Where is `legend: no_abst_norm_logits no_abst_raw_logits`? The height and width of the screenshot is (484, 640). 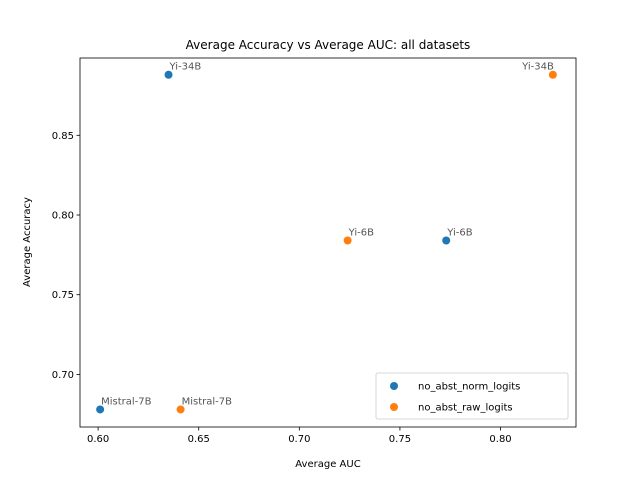 legend: no_abst_norm_logits no_abst_raw_logits is located at coordinates (472, 396).